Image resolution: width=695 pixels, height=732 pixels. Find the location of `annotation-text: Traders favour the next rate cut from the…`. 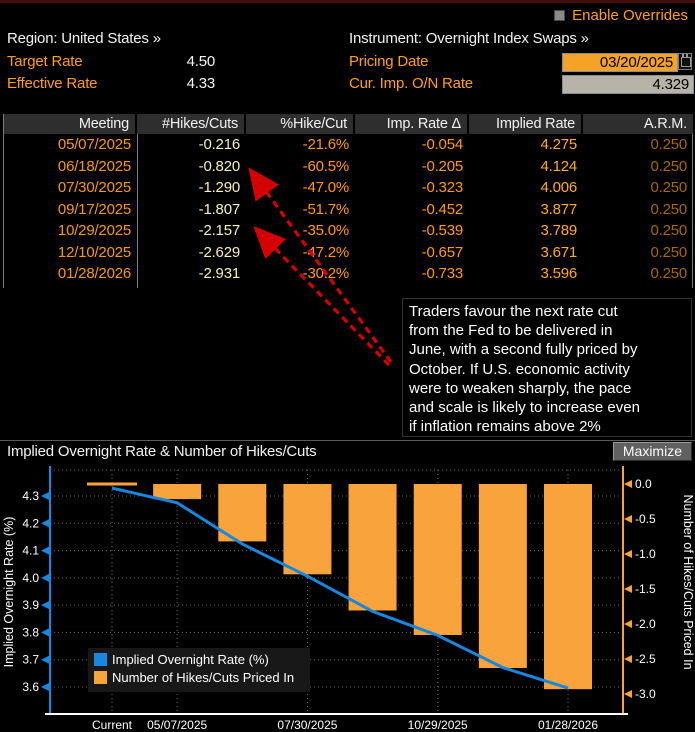

annotation-text: Traders favour the next rate cut from the… is located at coordinates (547, 367).